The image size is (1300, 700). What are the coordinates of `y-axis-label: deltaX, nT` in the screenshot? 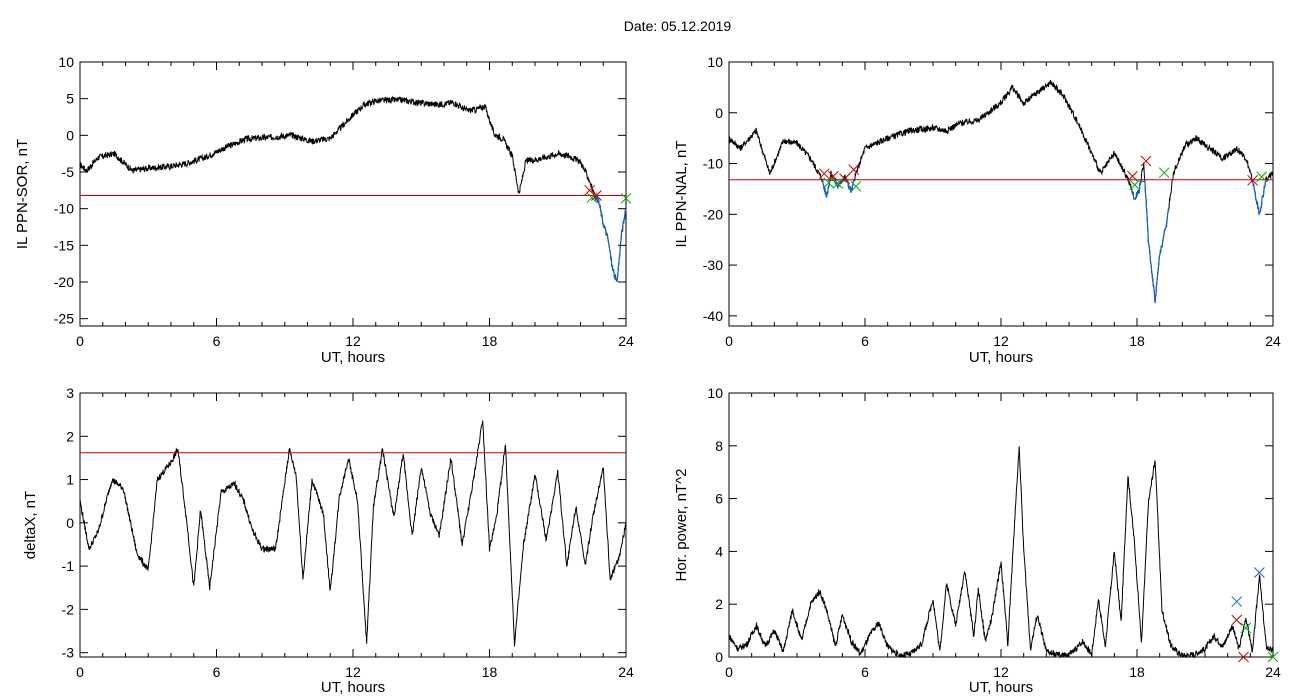 It's located at (30, 525).